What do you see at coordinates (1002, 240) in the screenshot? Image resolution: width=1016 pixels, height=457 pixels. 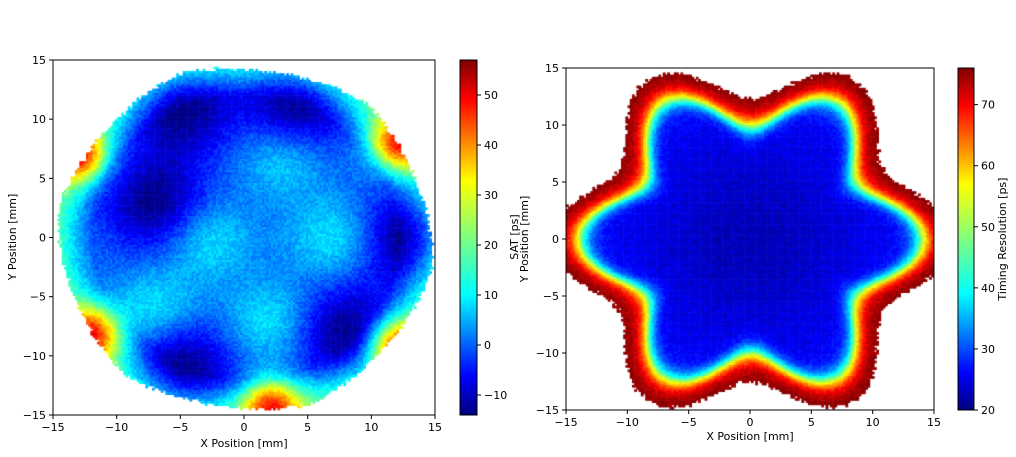 I see `timing-colorbar-label: Timing Resolution [ps]` at bounding box center [1002, 240].